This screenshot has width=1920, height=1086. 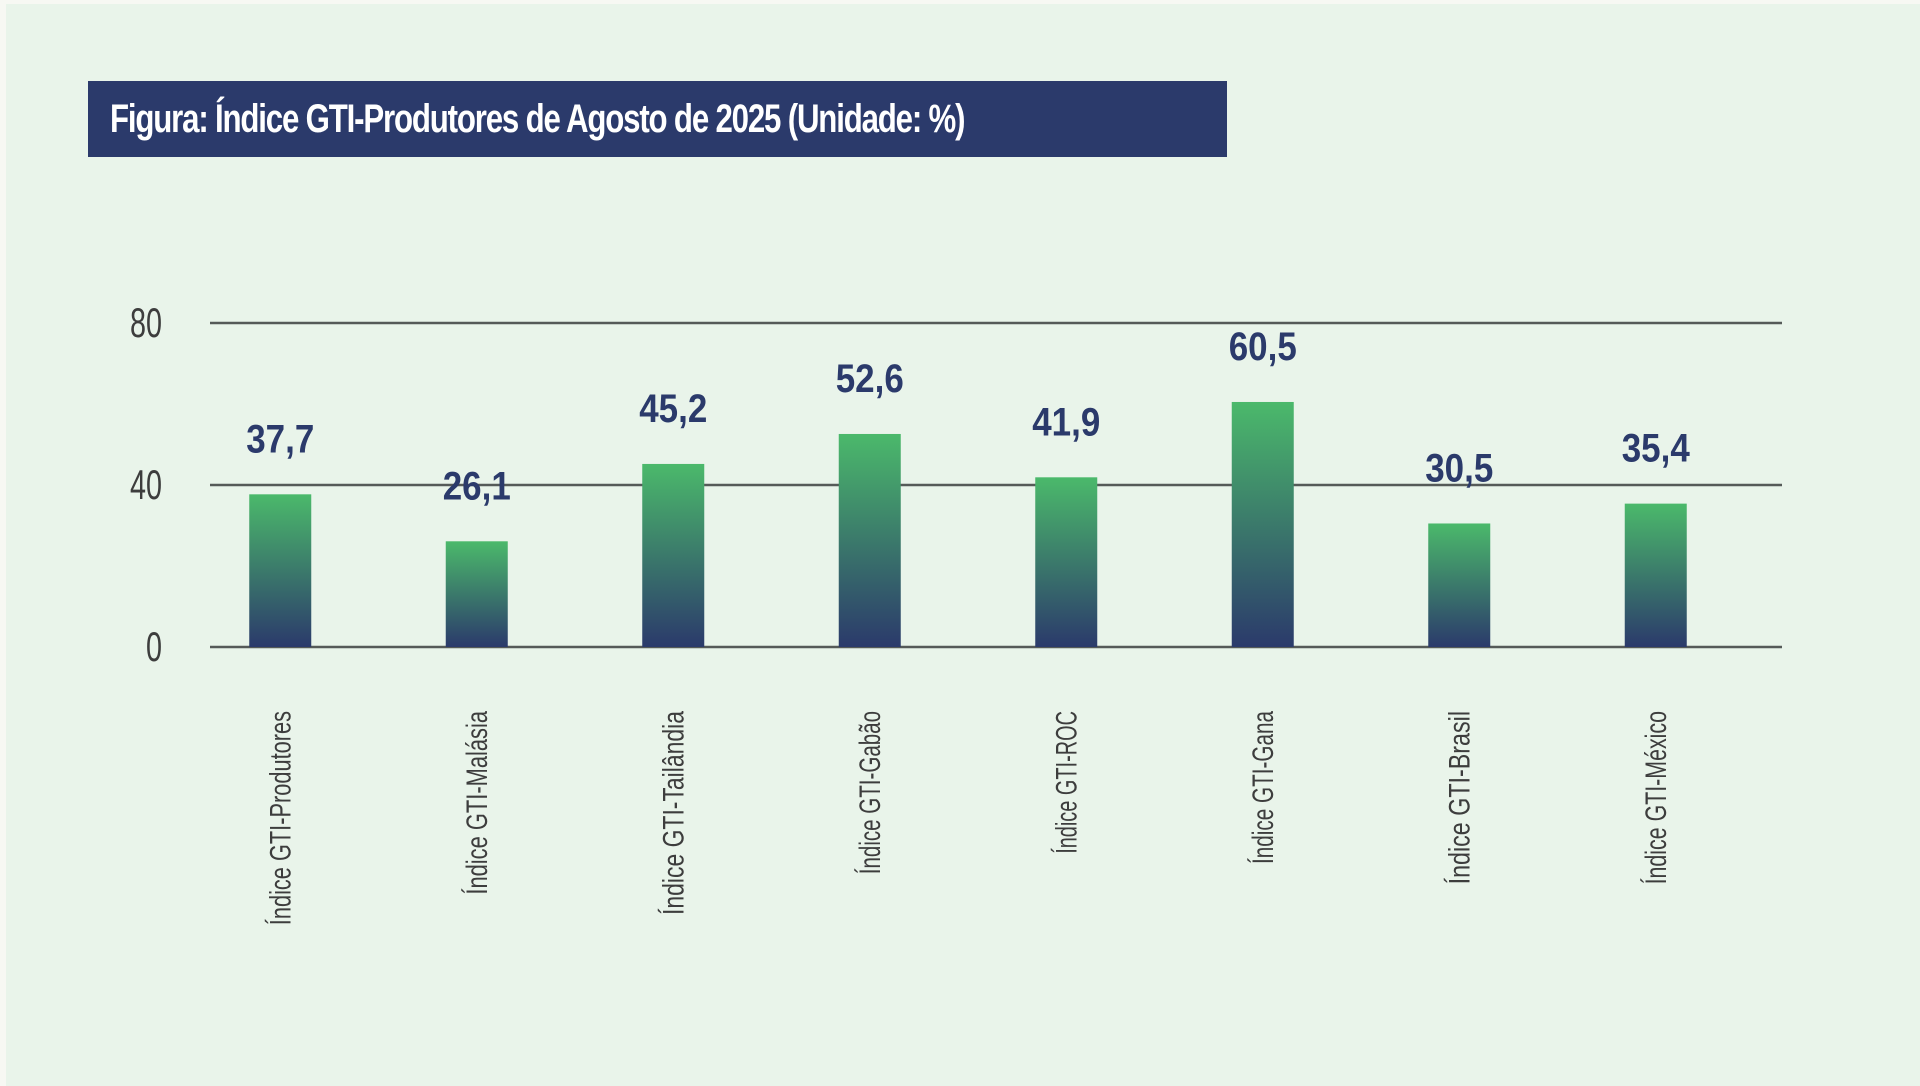 What do you see at coordinates (673, 409) in the screenshot?
I see `data-label: 45,2` at bounding box center [673, 409].